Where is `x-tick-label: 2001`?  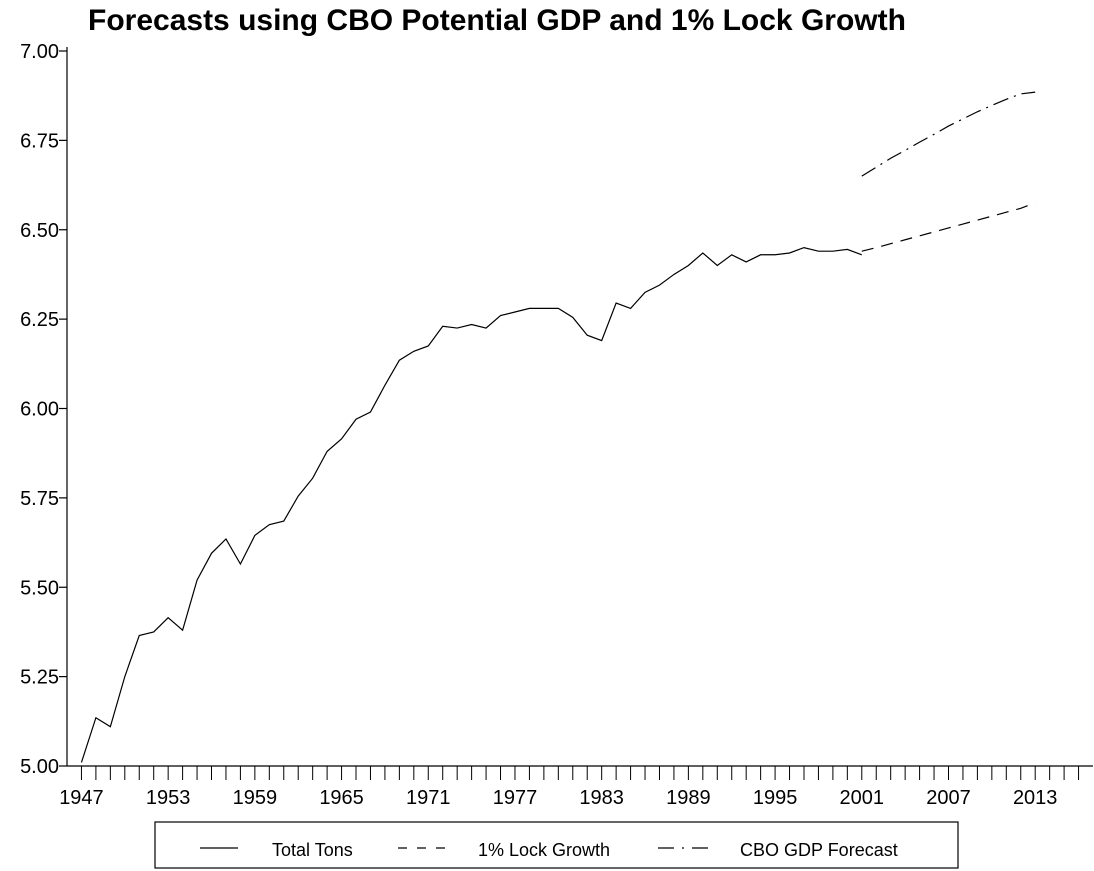
x-tick-label: 2001 is located at coordinates (862, 798).